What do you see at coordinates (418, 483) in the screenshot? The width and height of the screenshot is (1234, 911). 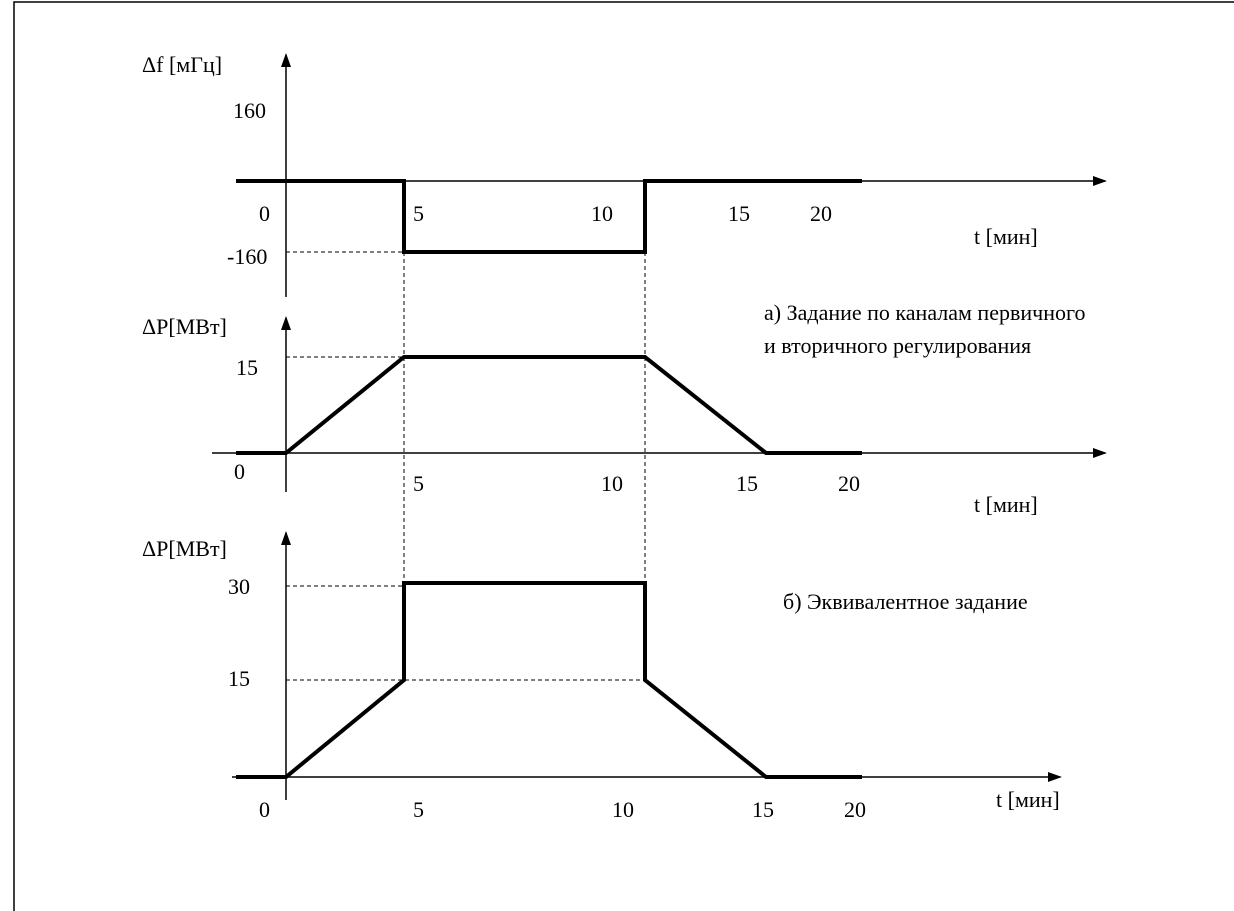 I see `power-a-x-tick-5: 5` at bounding box center [418, 483].